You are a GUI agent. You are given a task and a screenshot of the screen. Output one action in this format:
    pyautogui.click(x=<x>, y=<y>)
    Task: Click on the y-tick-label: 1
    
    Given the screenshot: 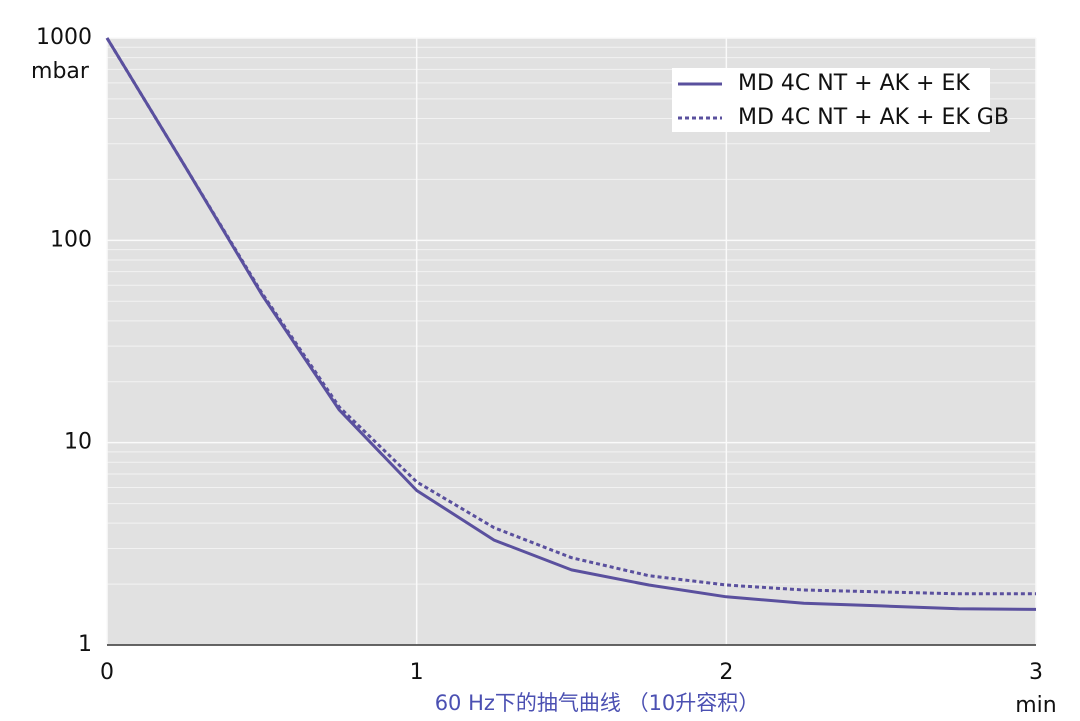 What is the action you would take?
    pyautogui.click(x=85, y=644)
    